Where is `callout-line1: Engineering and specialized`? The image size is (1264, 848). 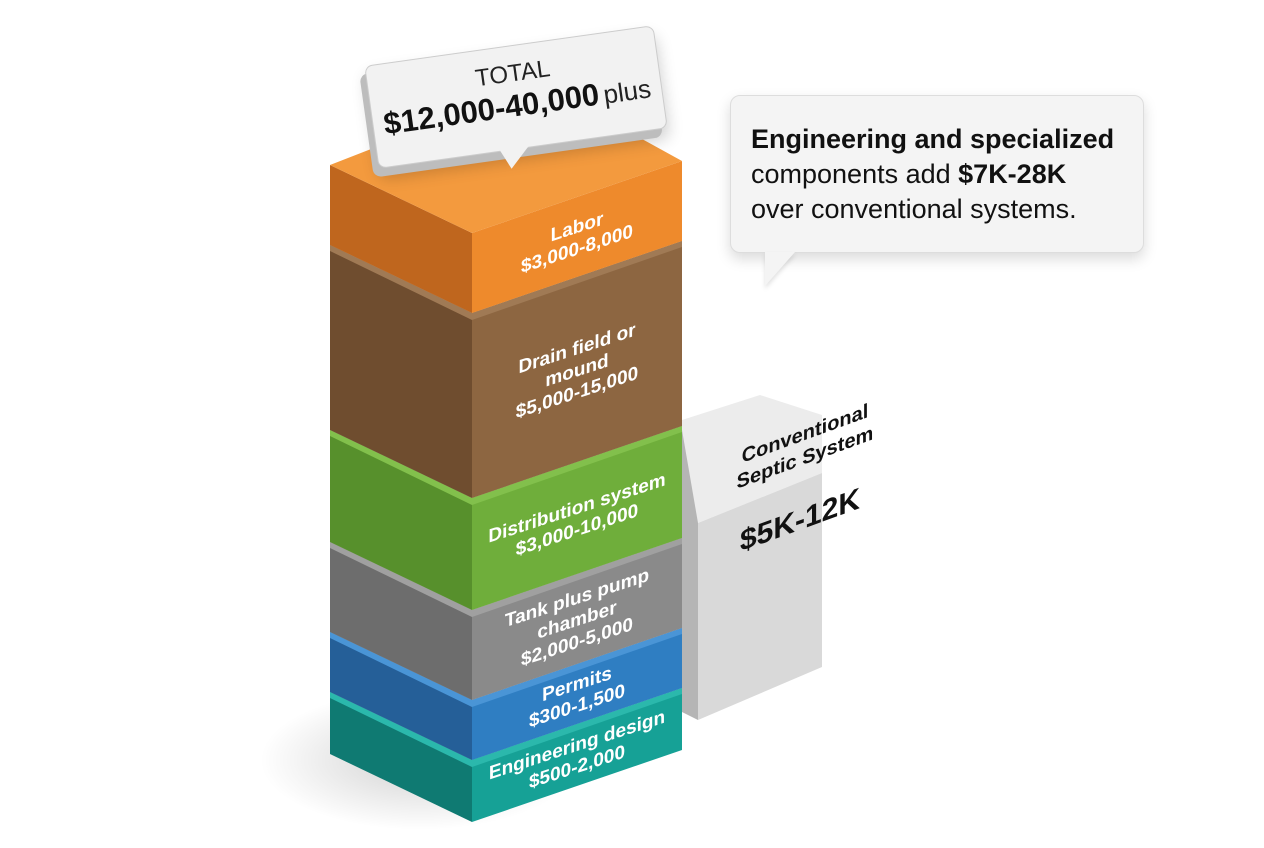 callout-line1: Engineering and specialized is located at coordinates (933, 139).